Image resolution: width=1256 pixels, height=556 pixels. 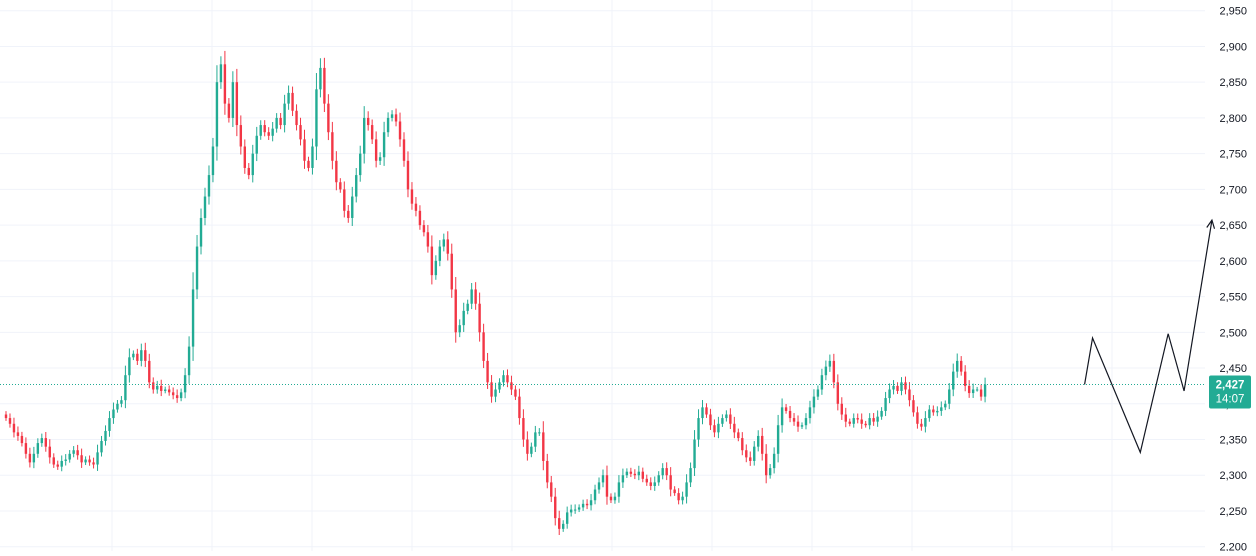 What do you see at coordinates (1233, 333) in the screenshot?
I see `y-tick-label: 2,500` at bounding box center [1233, 333].